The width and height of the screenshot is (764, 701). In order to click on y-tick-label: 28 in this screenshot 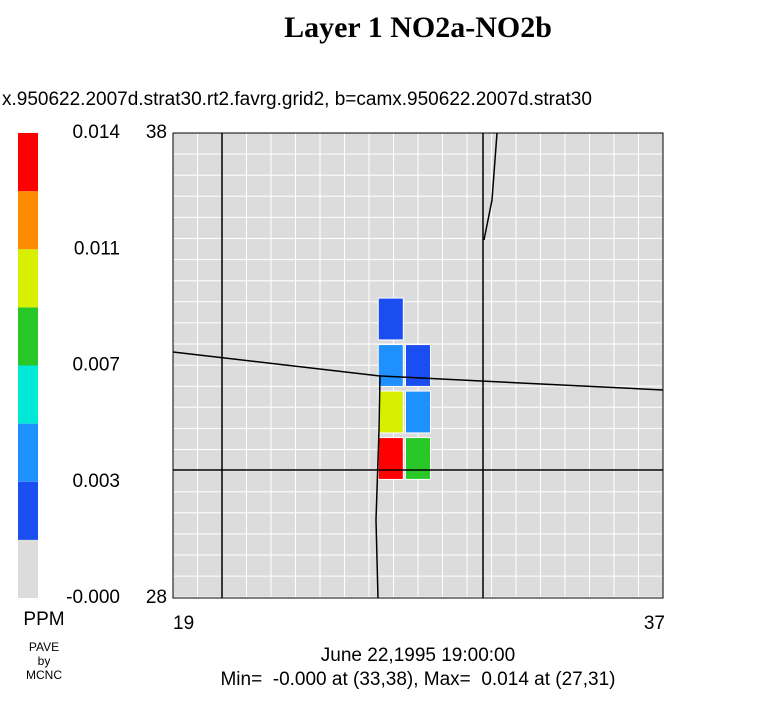, I will do `click(156, 597)`.